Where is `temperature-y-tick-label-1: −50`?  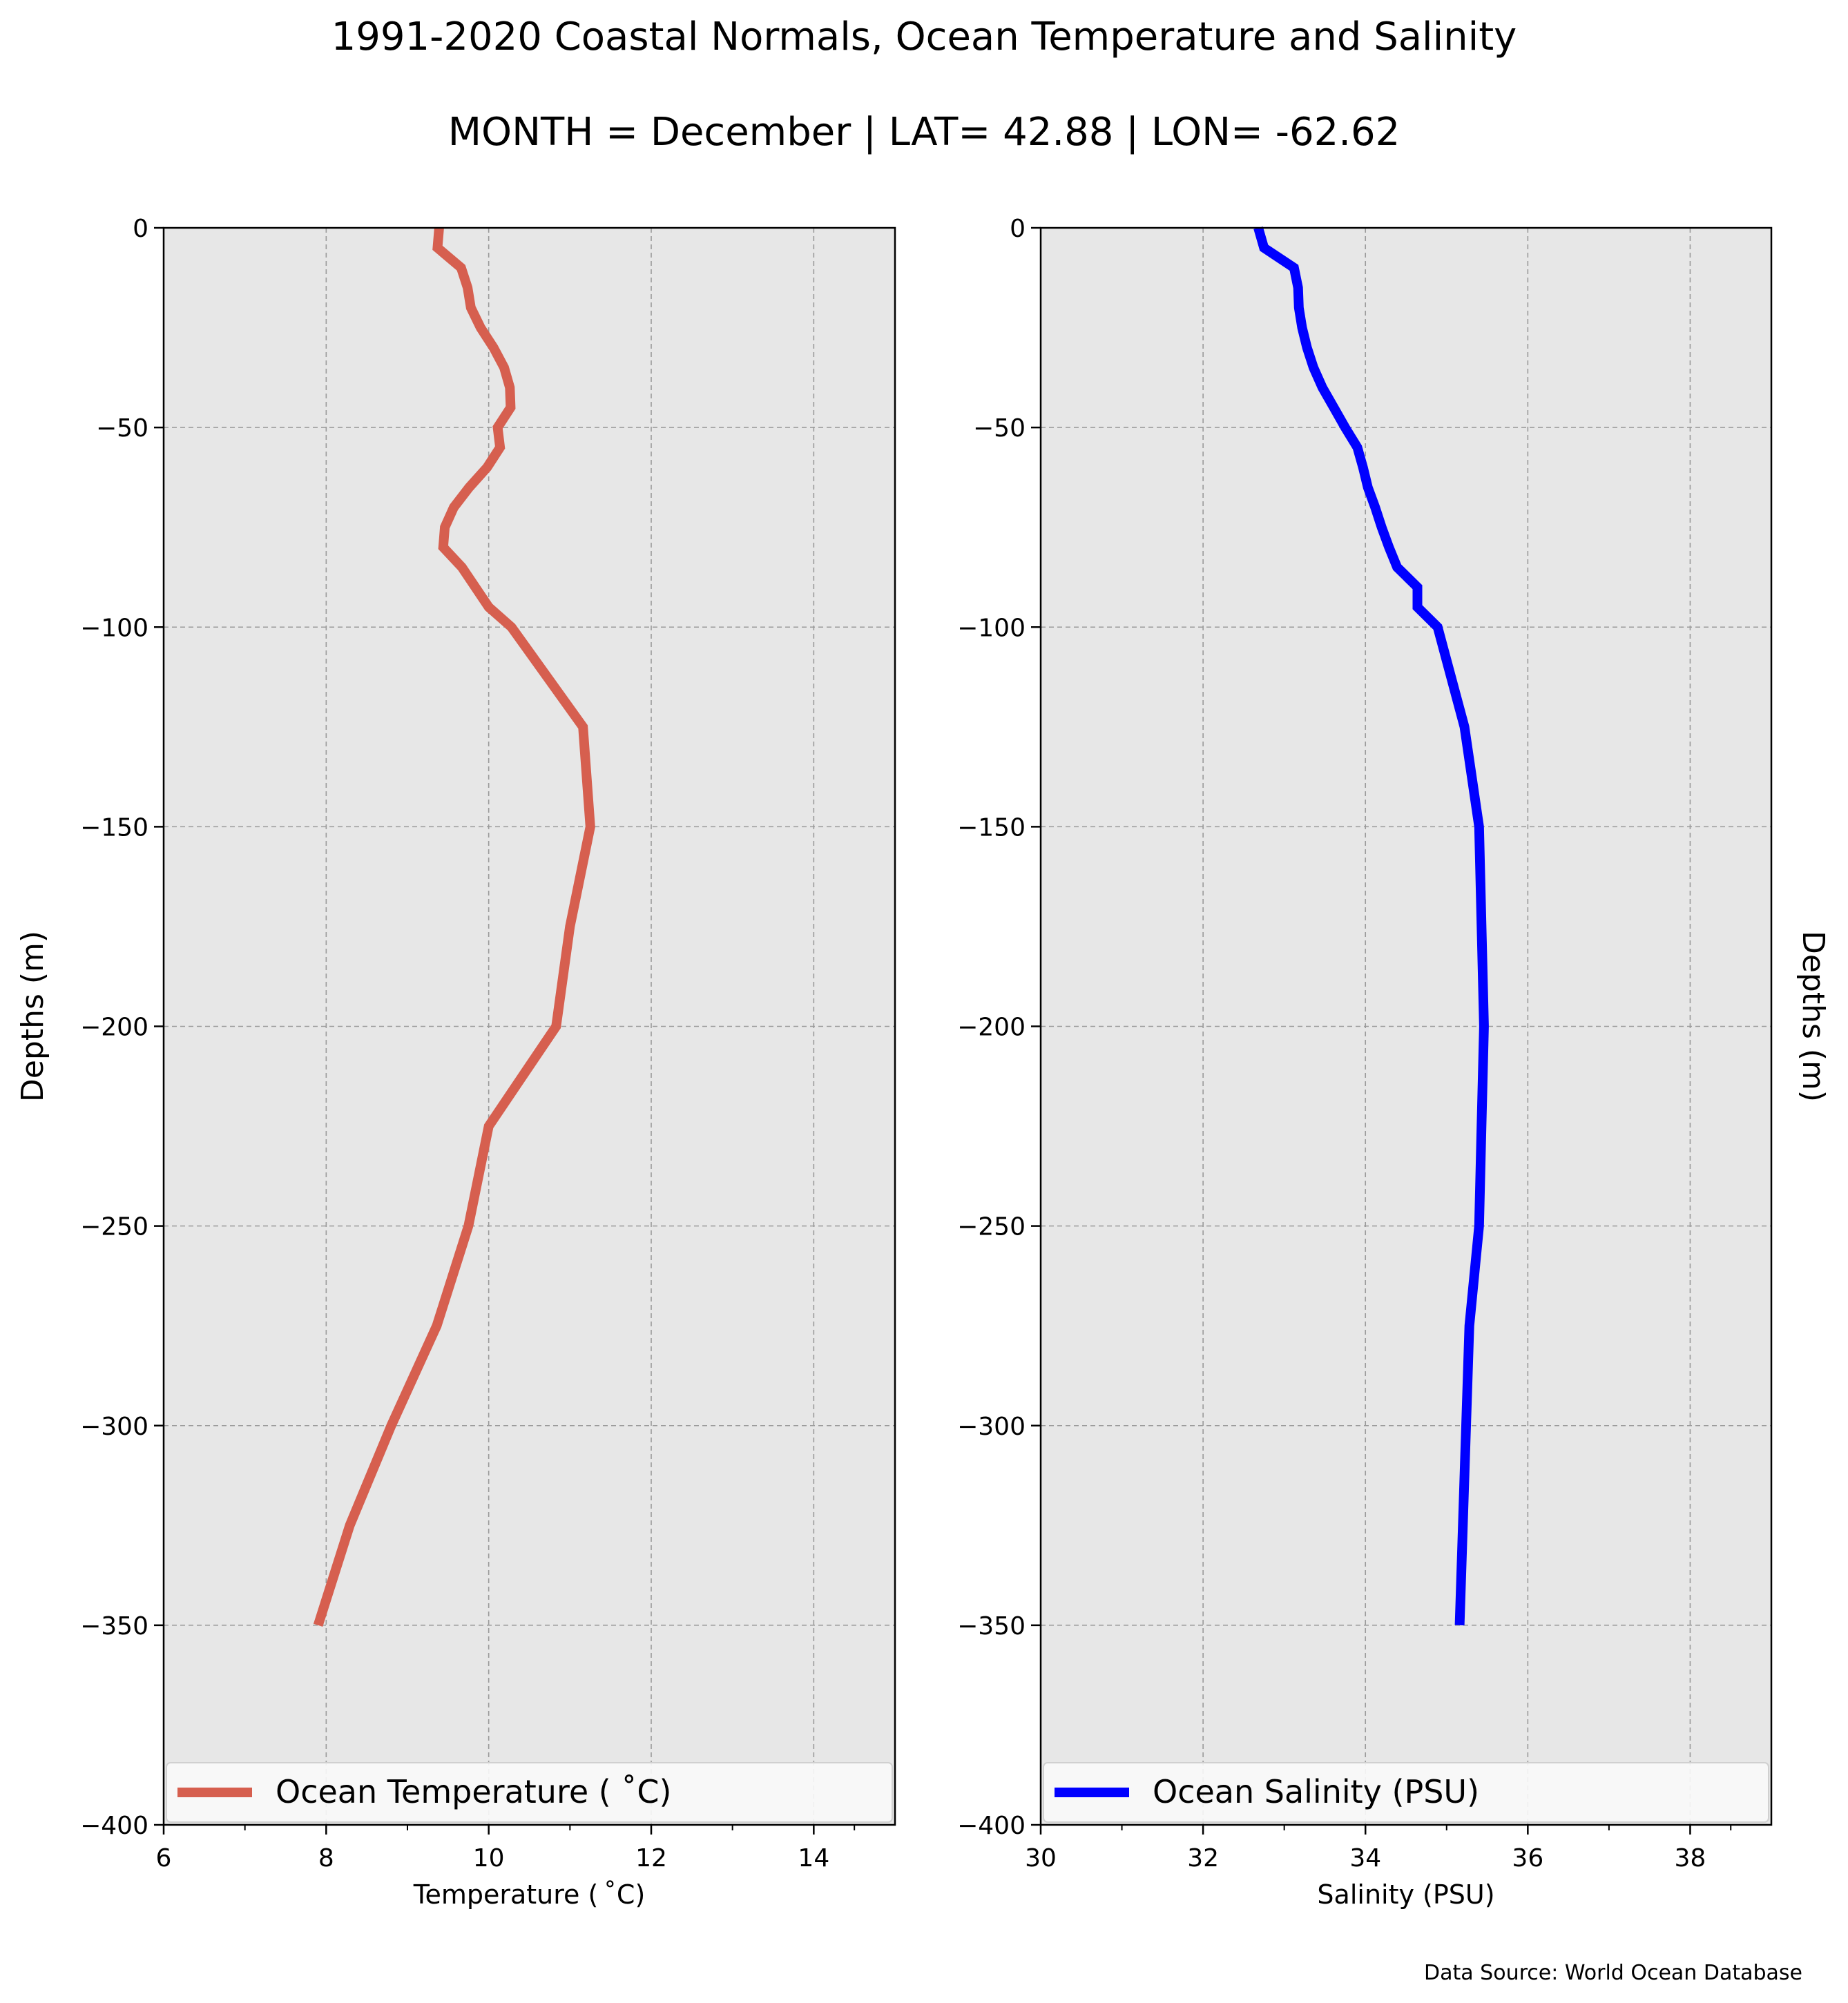 temperature-y-tick-label-1: −50 is located at coordinates (122, 429).